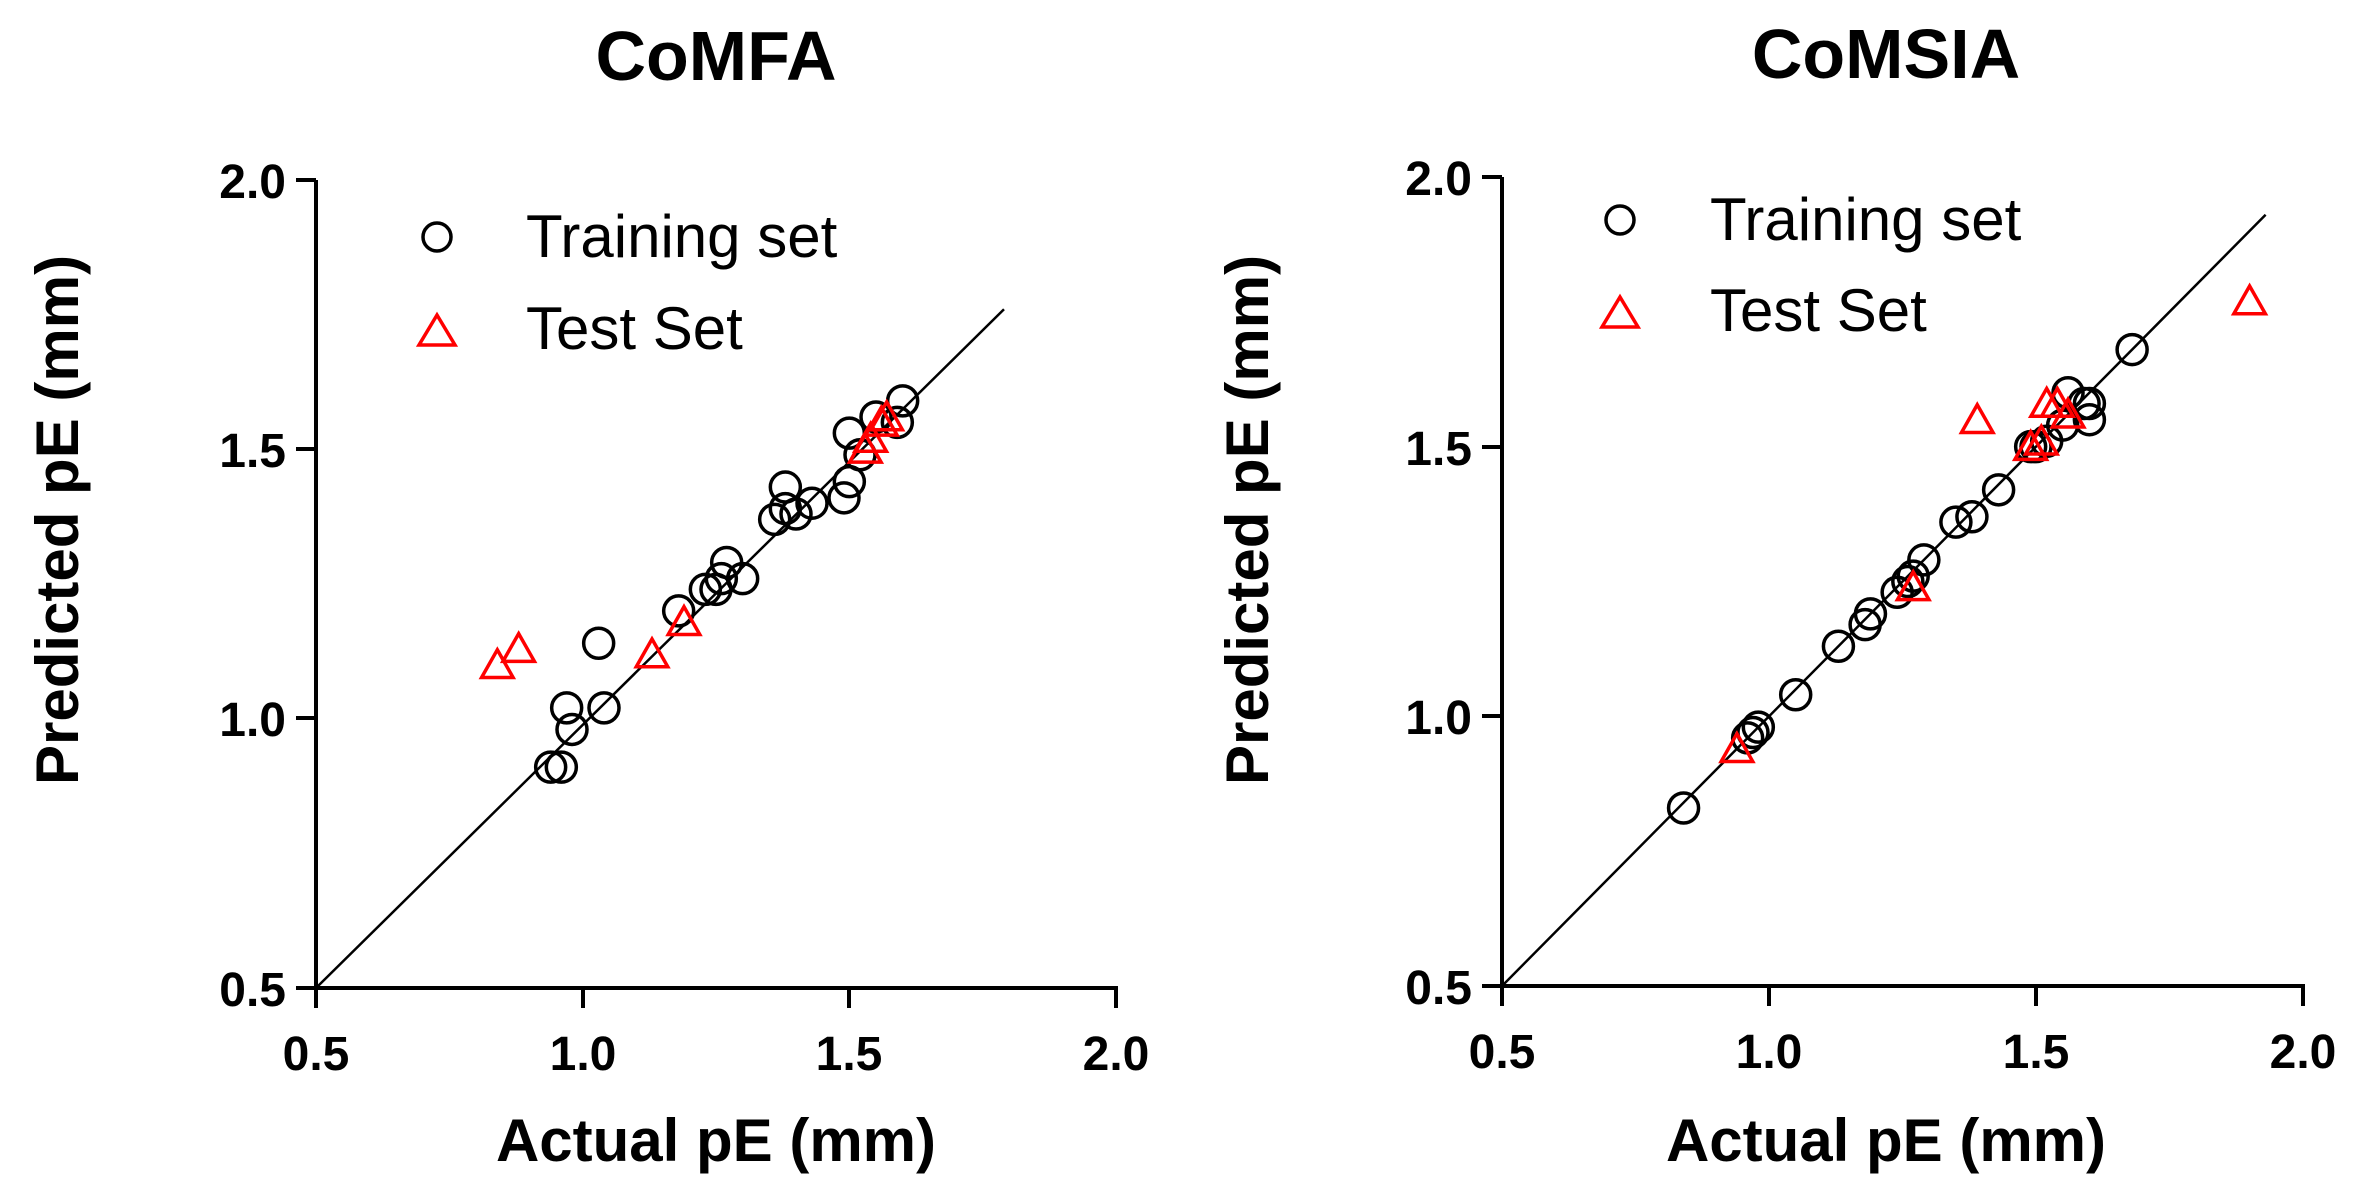 The height and width of the screenshot is (1200, 2368). Describe the element at coordinates (252, 990) in the screenshot. I see `y-tick-label-comfa: 0.5` at that location.